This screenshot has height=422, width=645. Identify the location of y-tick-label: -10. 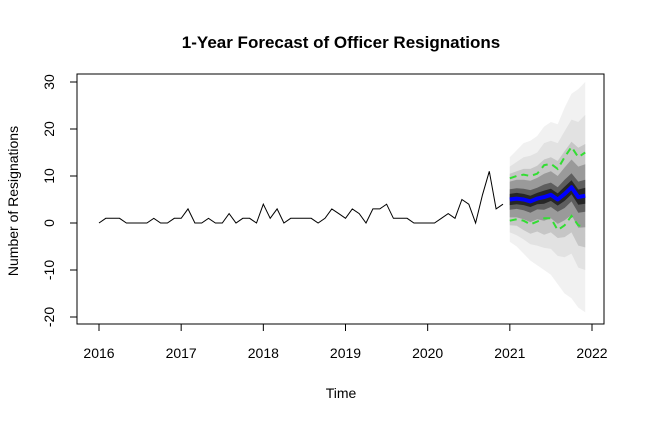
(49, 270).